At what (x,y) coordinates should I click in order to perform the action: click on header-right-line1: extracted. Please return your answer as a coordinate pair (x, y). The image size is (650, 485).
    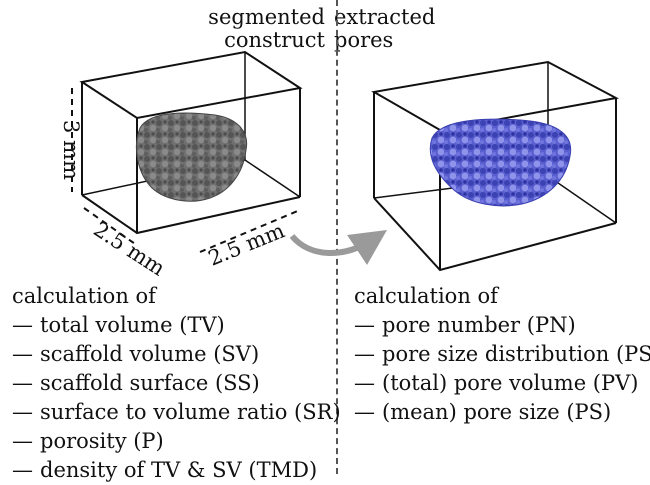
    Looking at the image, I should click on (385, 17).